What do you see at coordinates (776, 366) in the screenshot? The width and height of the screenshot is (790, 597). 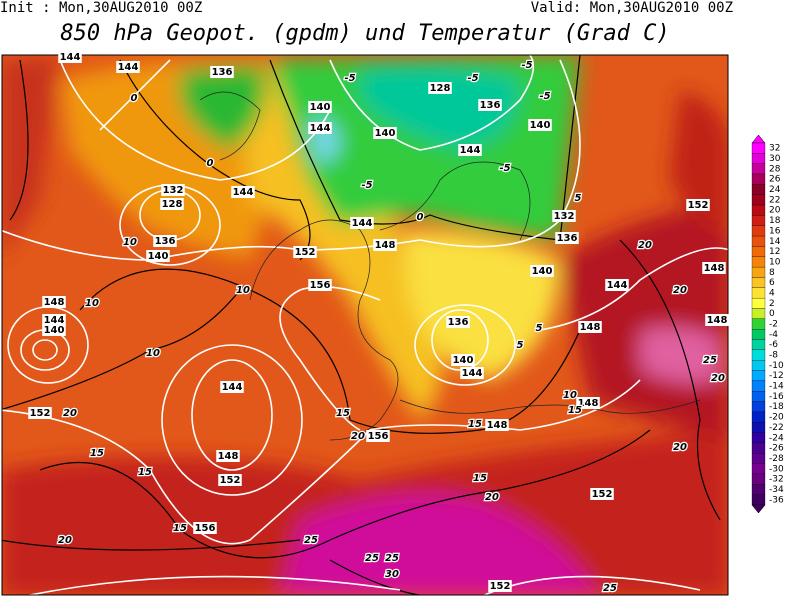 I see `colorbar-label: -10` at bounding box center [776, 366].